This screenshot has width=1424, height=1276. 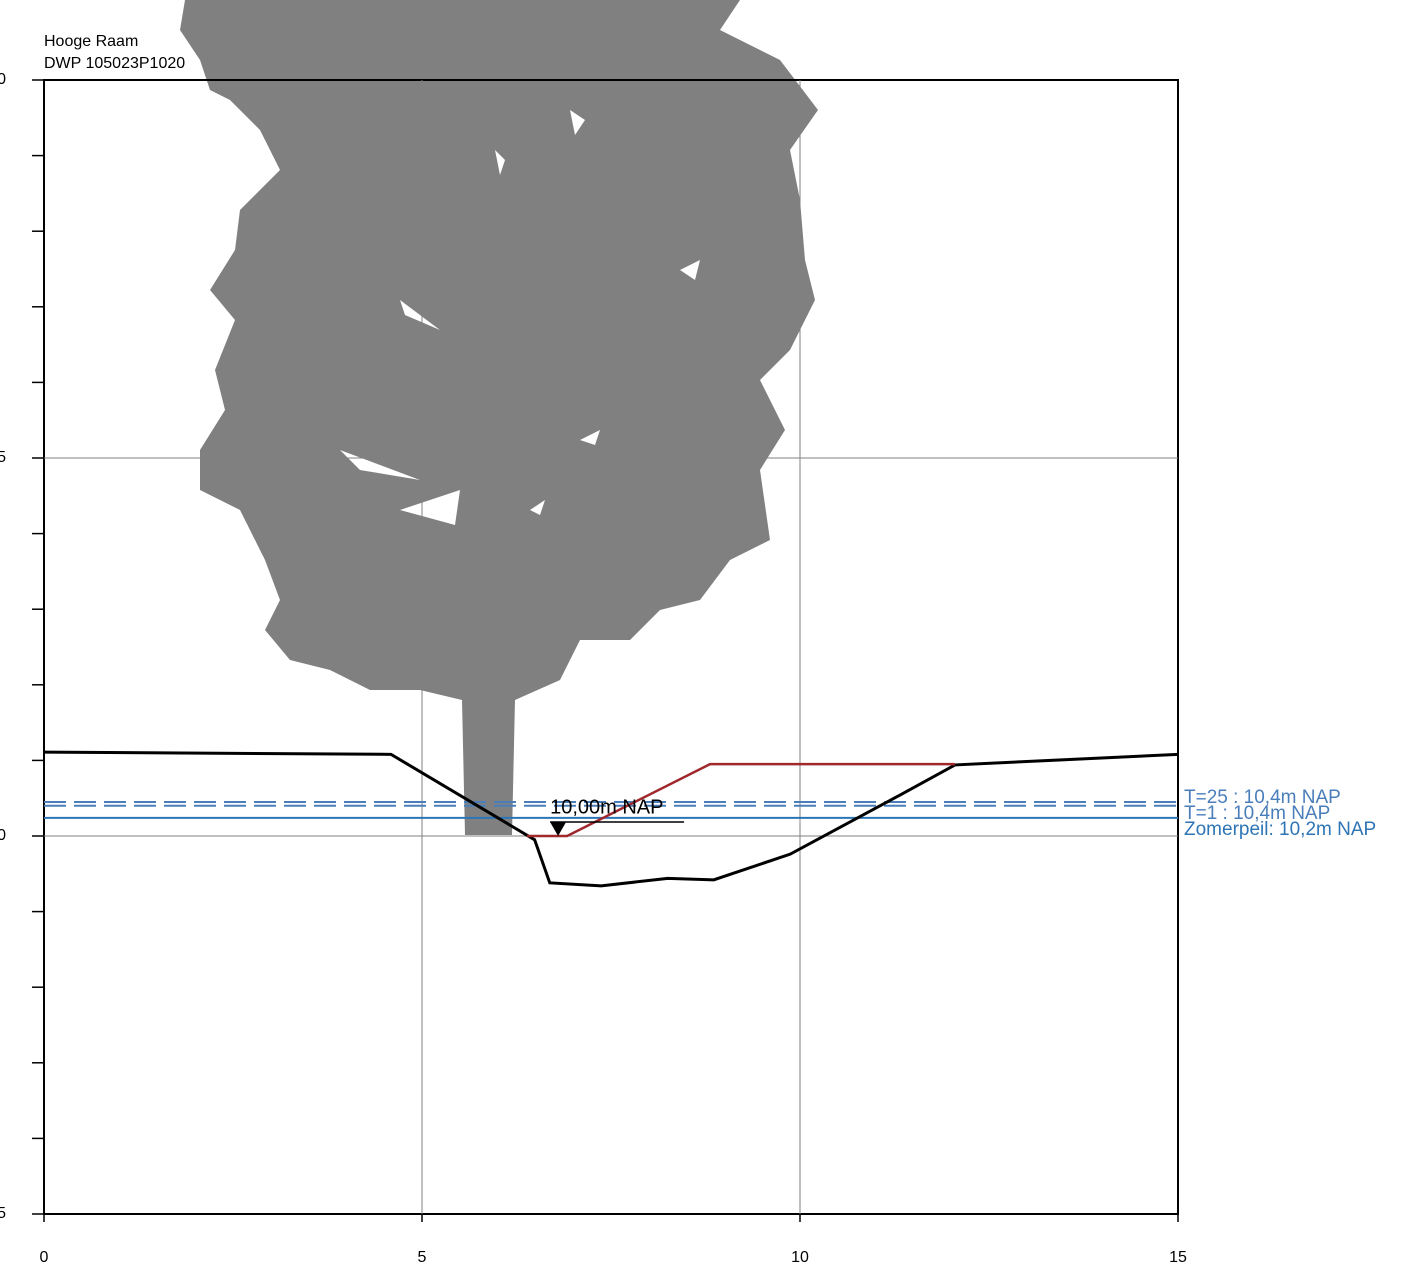 I want to click on x-tick-label: 10, so click(x=800, y=1257).